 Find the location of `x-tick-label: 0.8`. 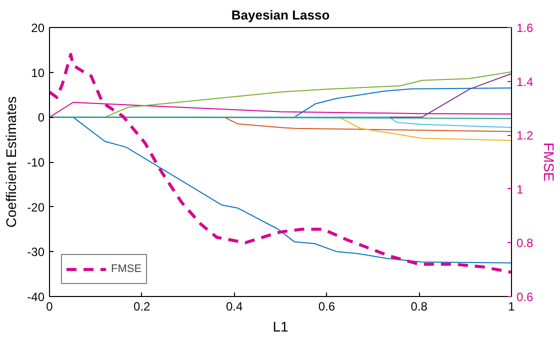

x-tick-label: 0.8 is located at coordinates (419, 307).